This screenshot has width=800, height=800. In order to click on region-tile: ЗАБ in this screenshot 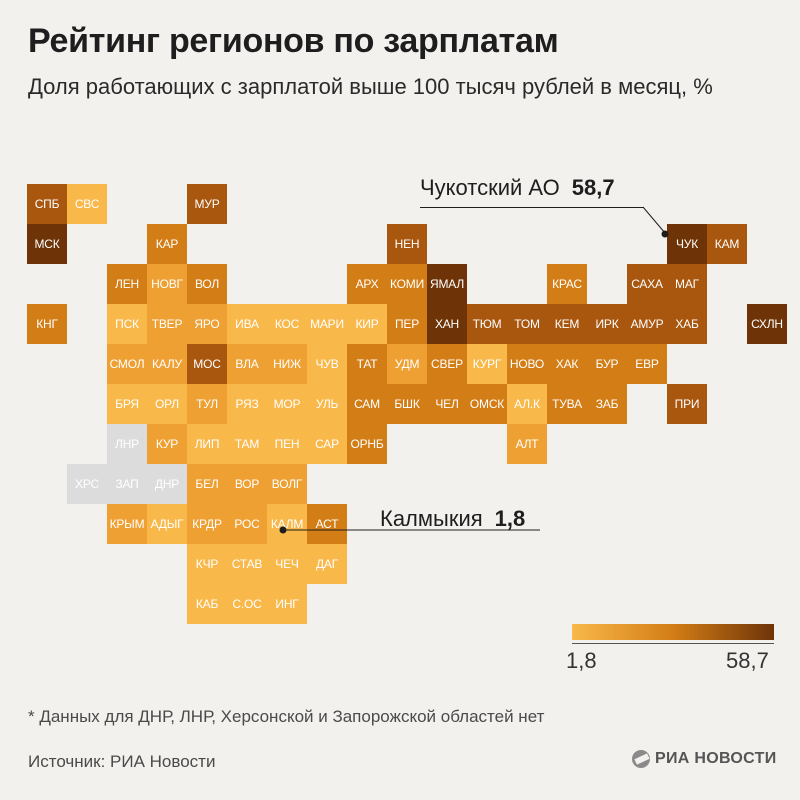, I will do `click(607, 404)`.